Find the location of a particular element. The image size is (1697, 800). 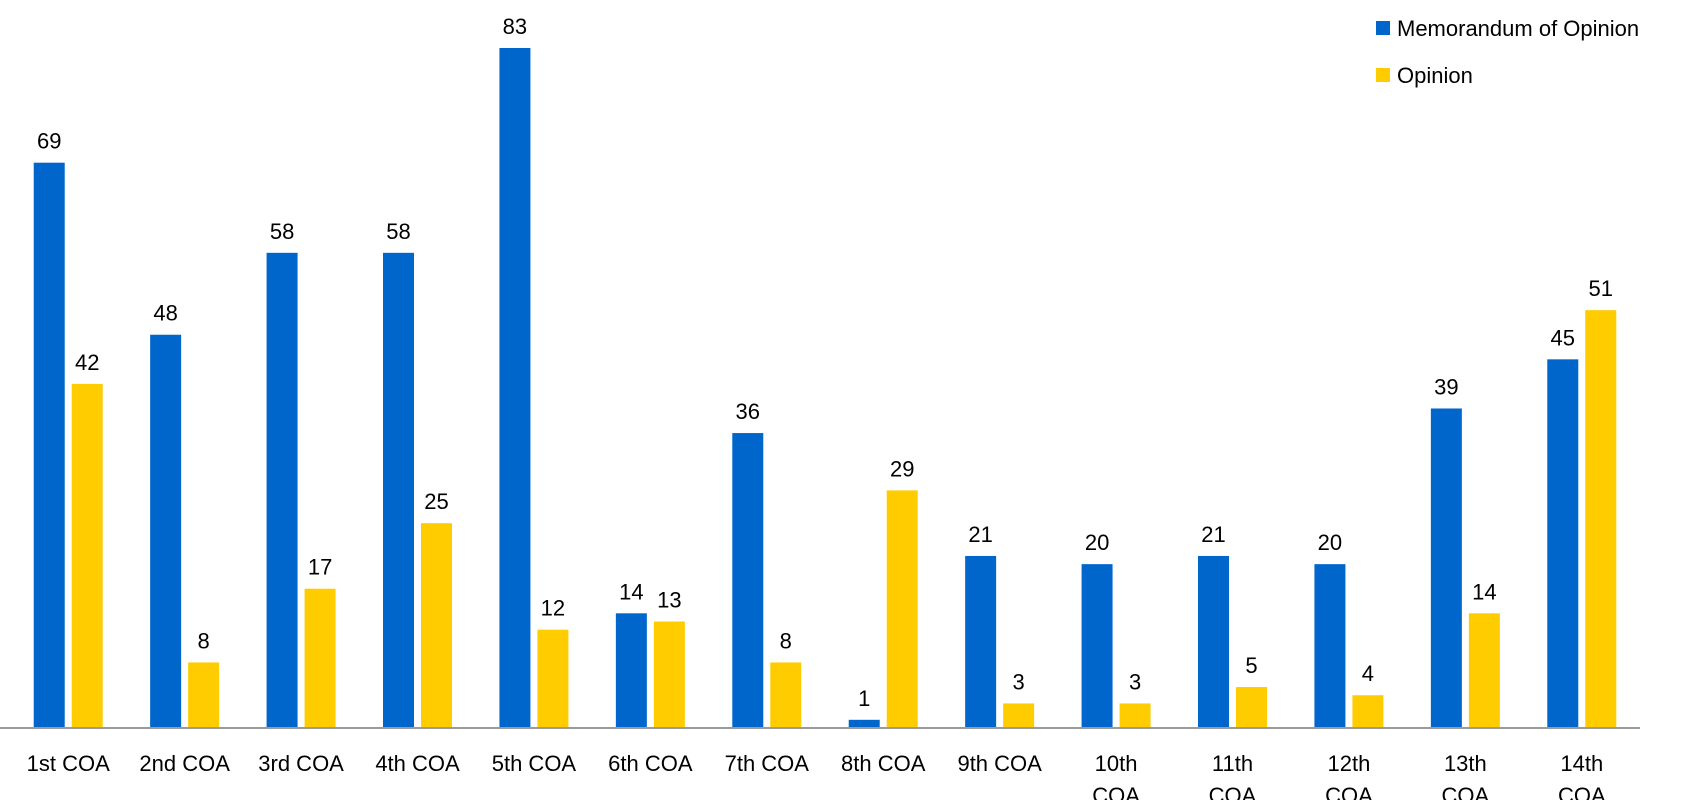

memorandum-value-label-3: 58 is located at coordinates (282, 231).